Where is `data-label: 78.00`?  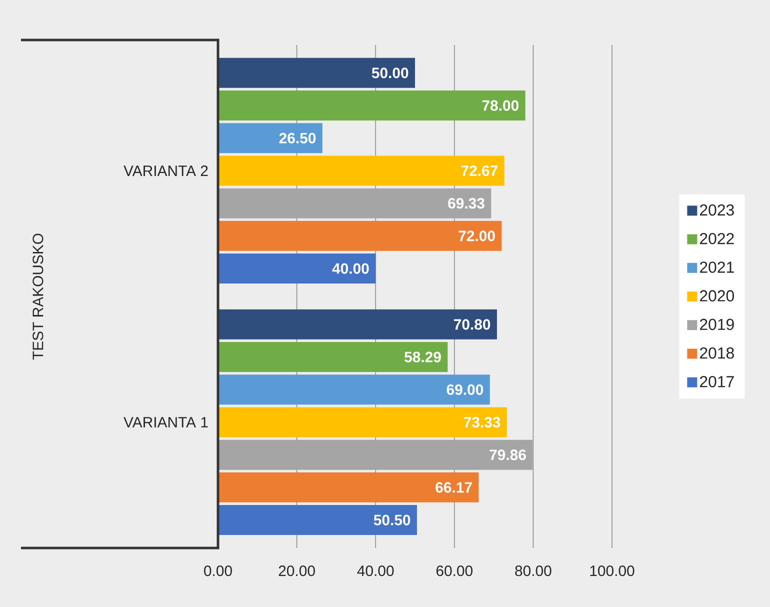
data-label: 78.00 is located at coordinates (500, 105).